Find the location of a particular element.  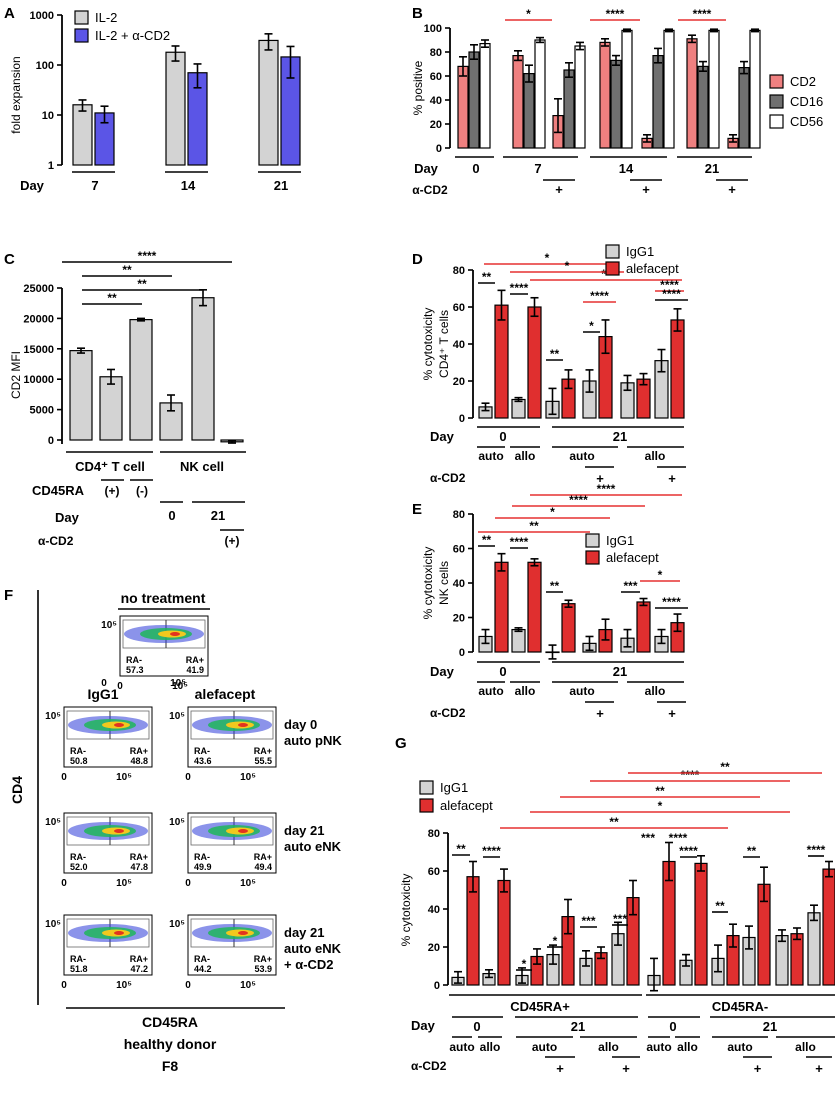

panel-b-ytick-label: 80 is located at coordinates (436, 53).